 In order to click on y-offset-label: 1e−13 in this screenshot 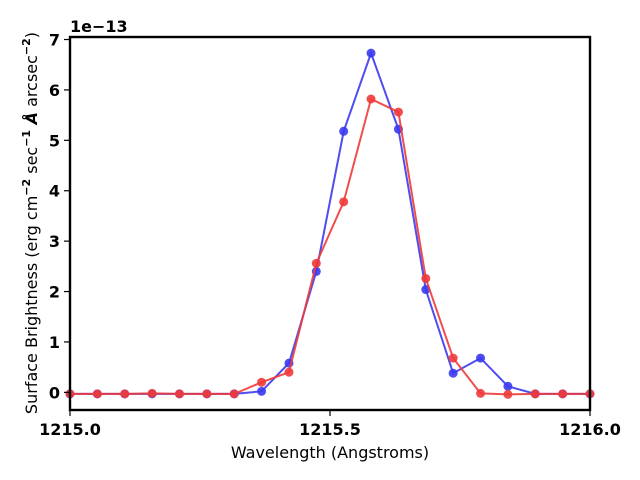, I will do `click(99, 26)`.